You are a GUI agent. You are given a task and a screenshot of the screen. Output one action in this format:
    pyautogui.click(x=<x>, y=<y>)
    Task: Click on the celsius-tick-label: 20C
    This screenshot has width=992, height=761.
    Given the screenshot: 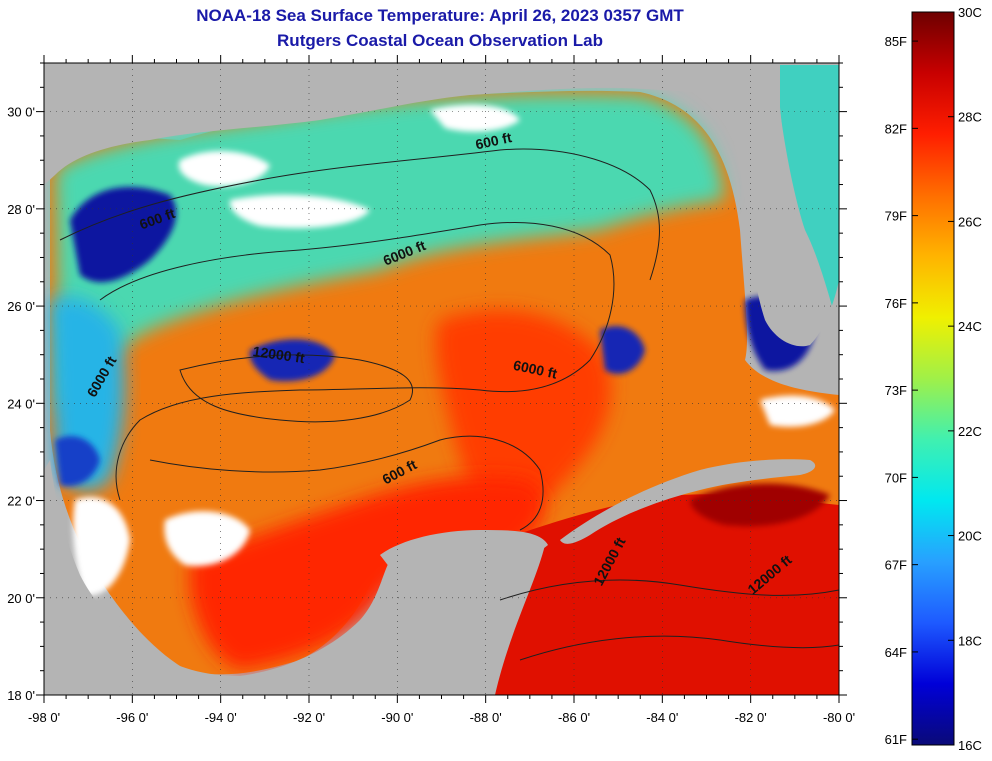 What is the action you would take?
    pyautogui.click(x=970, y=536)
    